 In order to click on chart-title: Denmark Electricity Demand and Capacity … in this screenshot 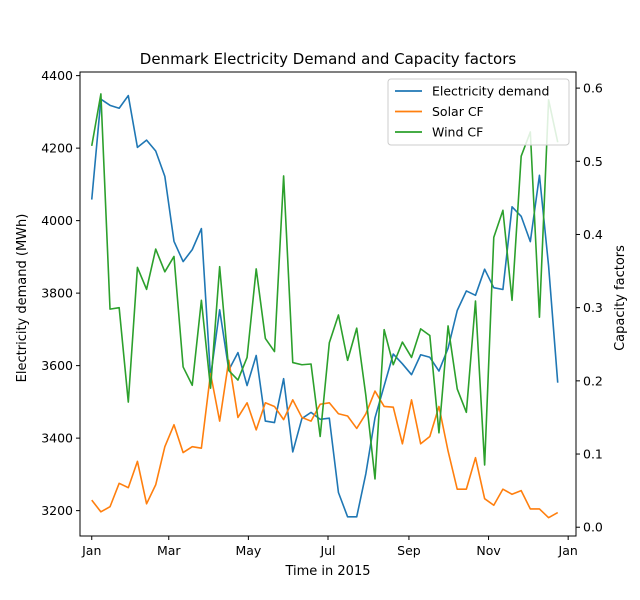, I will do `click(328, 59)`.